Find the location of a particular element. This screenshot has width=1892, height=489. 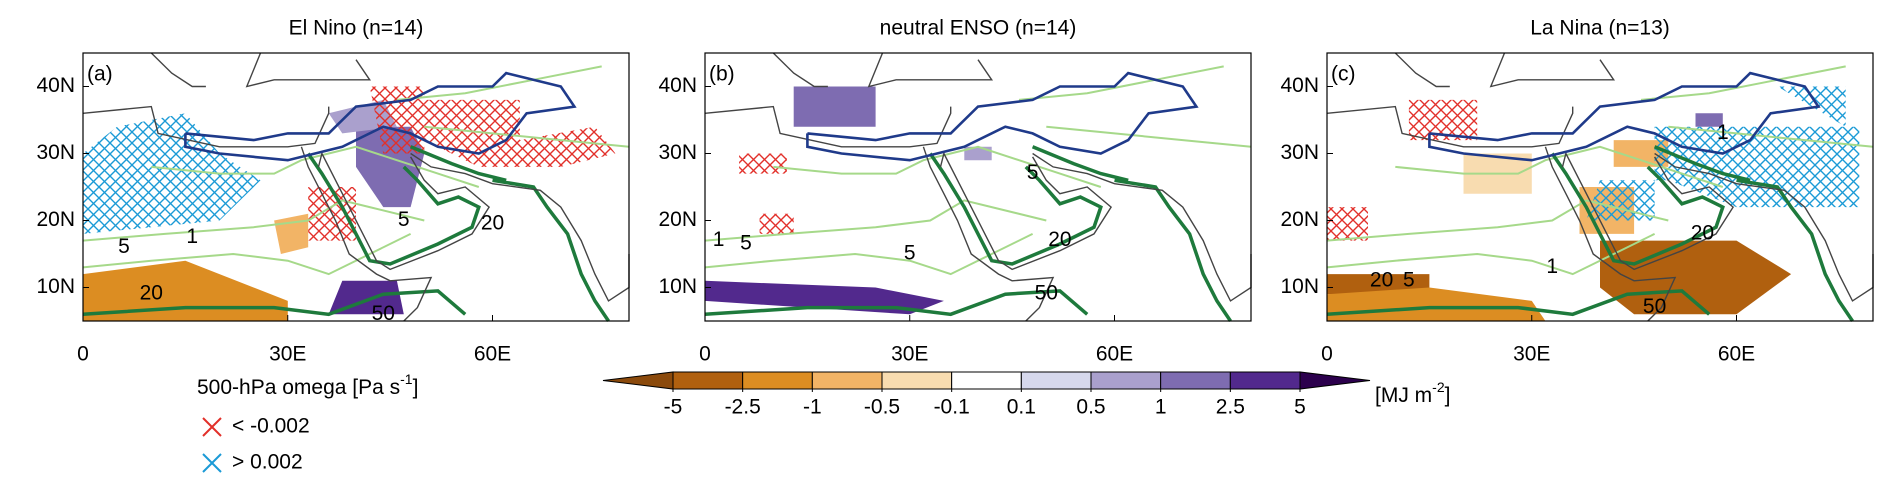

legend-label: < -0.002 is located at coordinates (271, 426).